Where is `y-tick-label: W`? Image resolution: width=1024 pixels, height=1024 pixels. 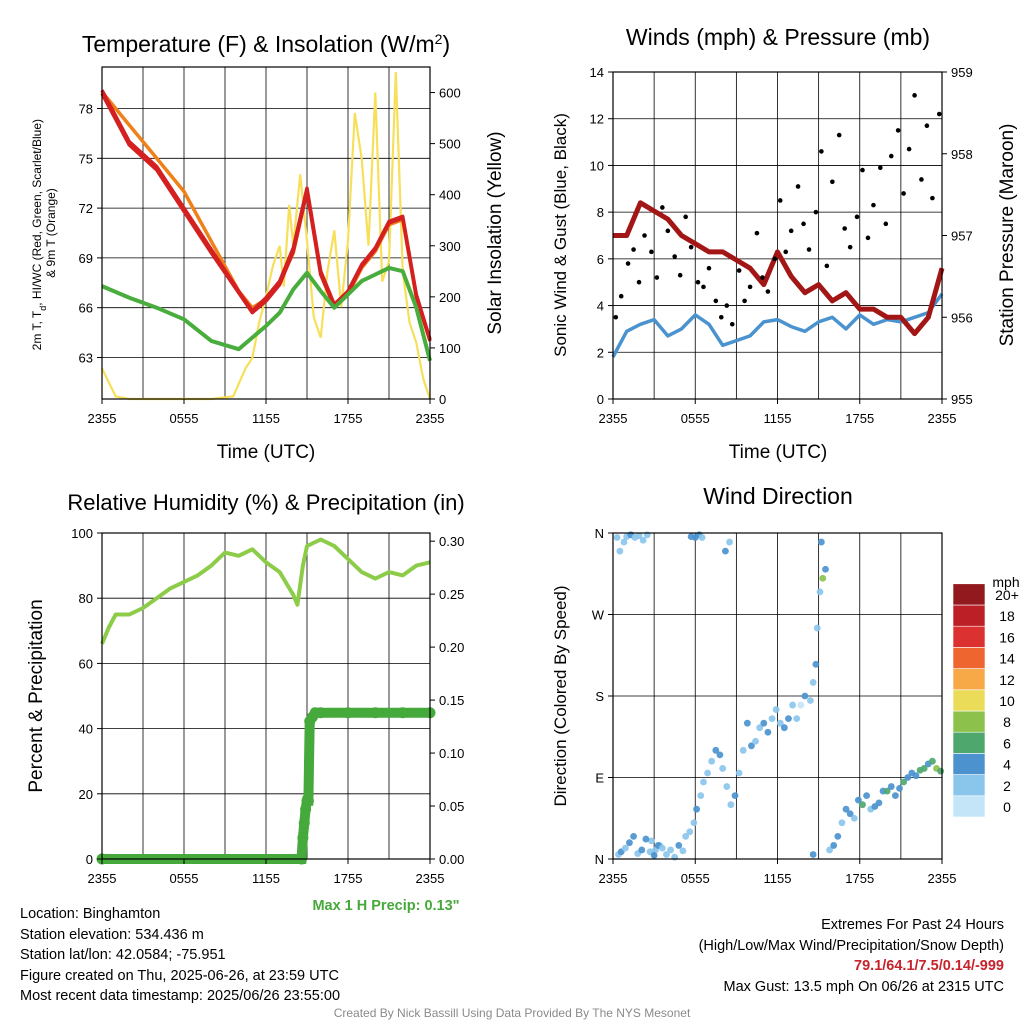
y-tick-label: W is located at coordinates (598, 615).